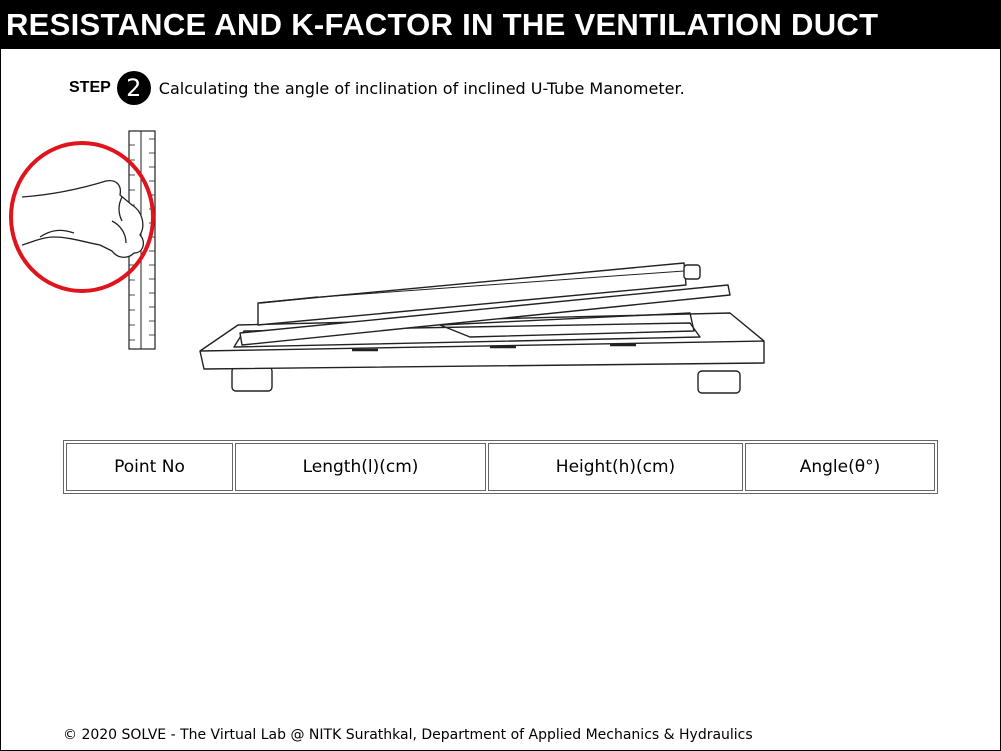 The height and width of the screenshot is (751, 1001). Describe the element at coordinates (360, 467) in the screenshot. I see `column-header-length: Length(l)(cm)` at that location.